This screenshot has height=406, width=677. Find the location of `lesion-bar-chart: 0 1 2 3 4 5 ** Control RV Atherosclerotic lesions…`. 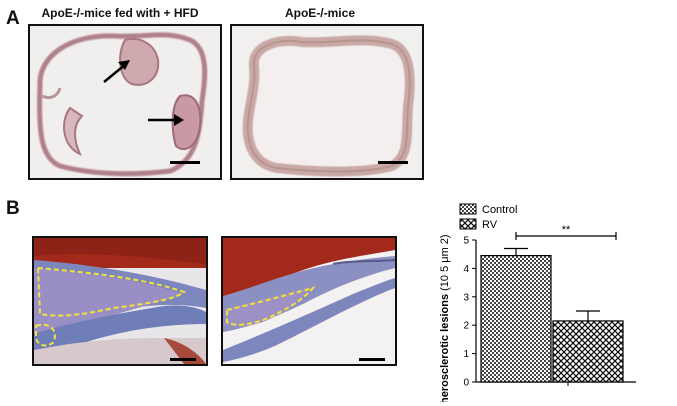

lesion-bar-chart: 0 1 2 3 4 5 ** Control RV Atherosclerotic lesions… is located at coordinates (537, 302).